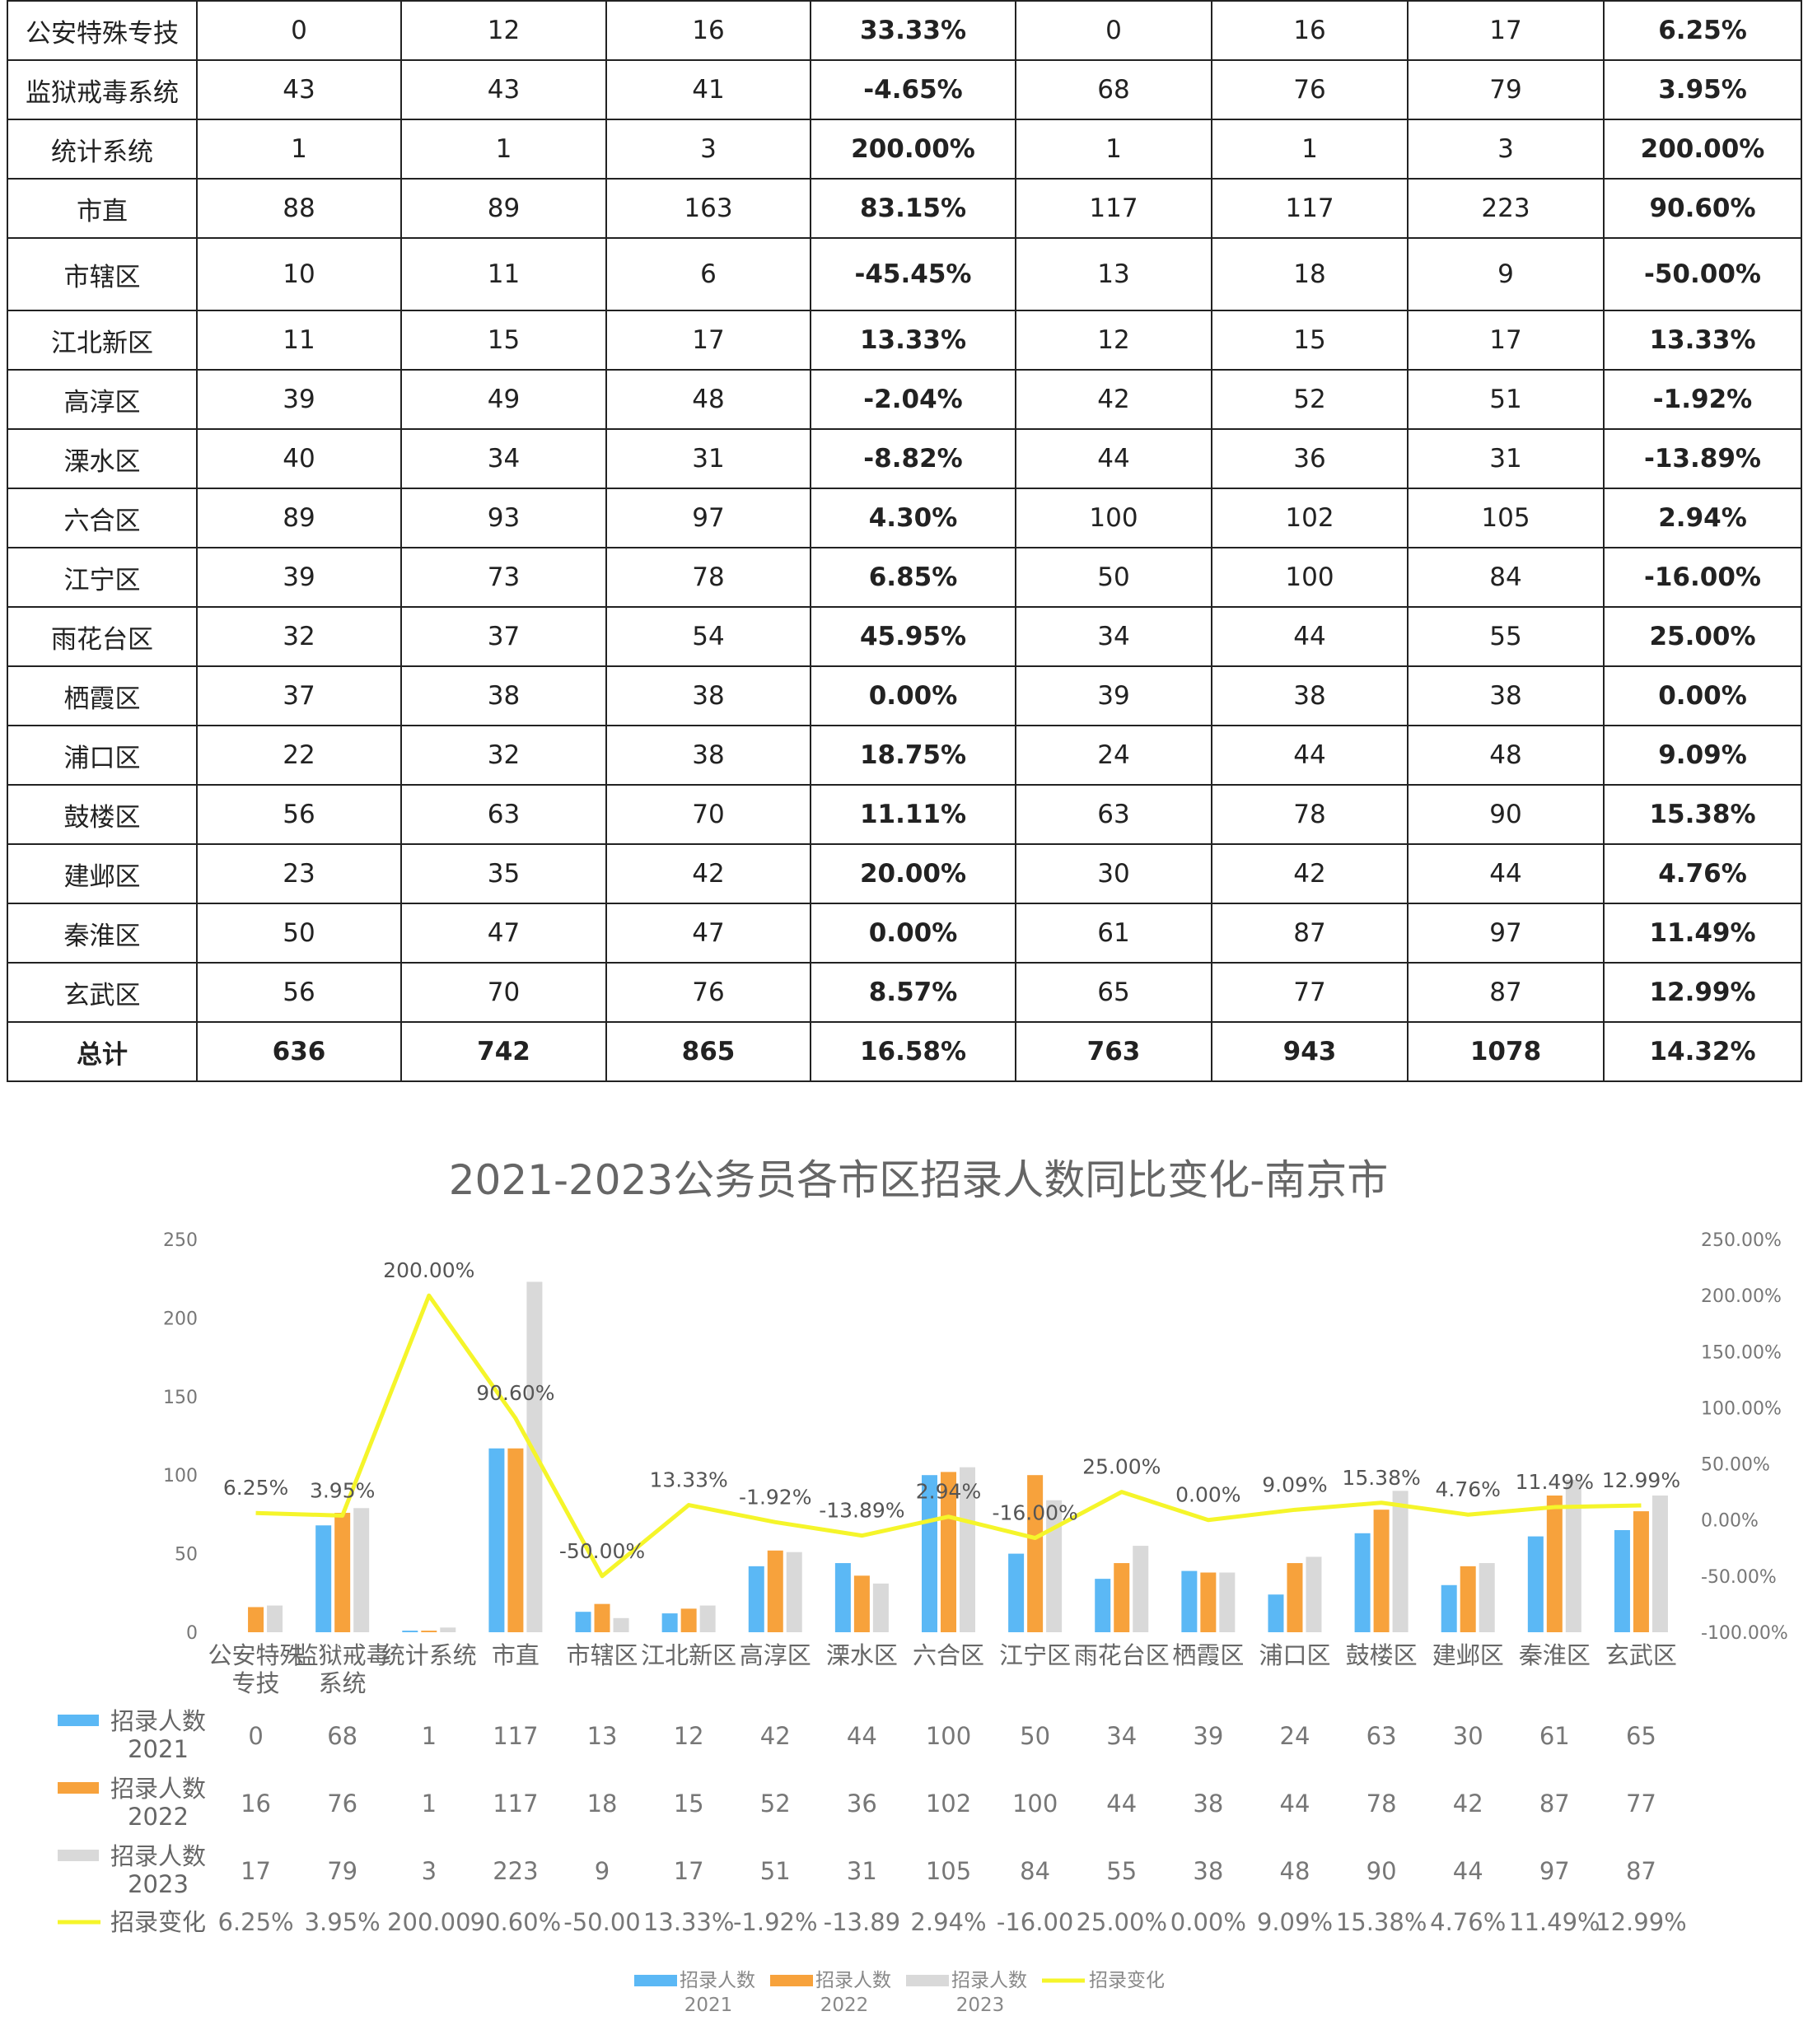  I want to click on data-table-value: 6.25%, so click(255, 1922).